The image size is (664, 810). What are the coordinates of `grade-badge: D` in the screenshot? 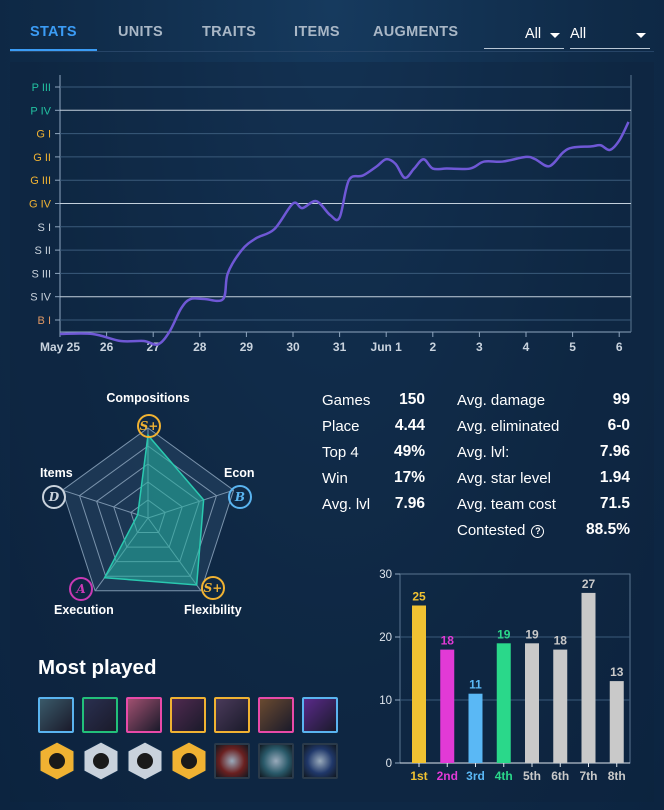 It's located at (54, 497).